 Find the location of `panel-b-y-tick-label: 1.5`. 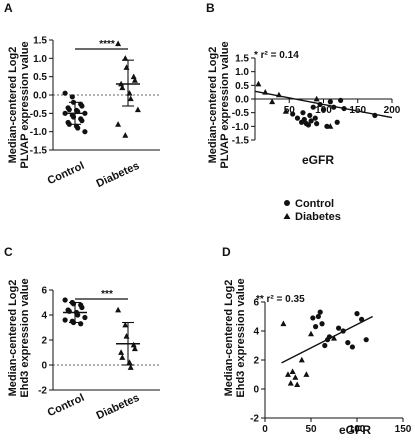

panel-b-y-tick-label: 1.5 is located at coordinates (242, 59).